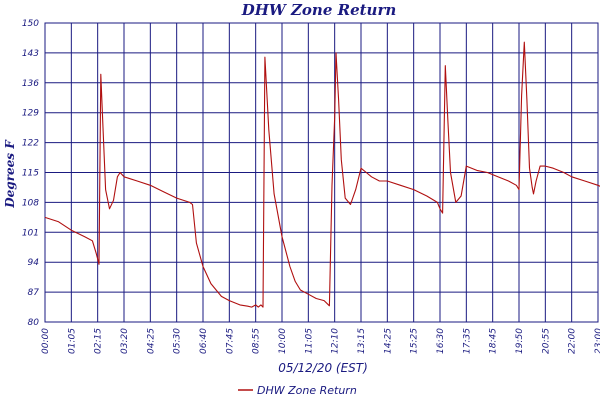 Image resolution: width=600 pixels, height=400 pixels. What do you see at coordinates (323, 368) in the screenshot?
I see `x-axis-label: 05/12/20 (EST)` at bounding box center [323, 368].